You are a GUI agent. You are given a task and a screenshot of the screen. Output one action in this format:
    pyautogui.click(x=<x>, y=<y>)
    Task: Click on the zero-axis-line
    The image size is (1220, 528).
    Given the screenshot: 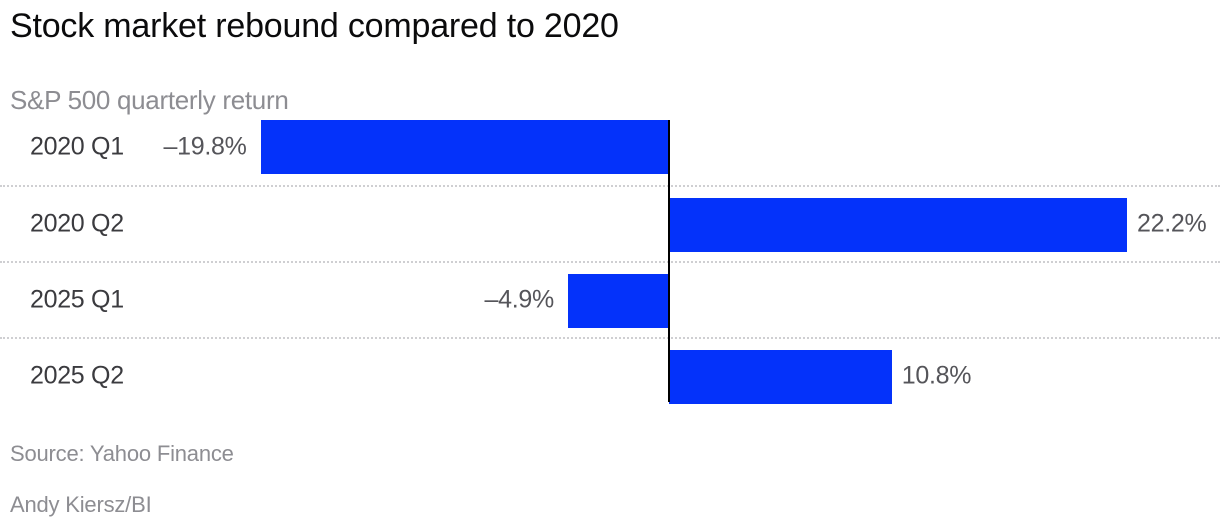 What is the action you would take?
    pyautogui.click(x=669, y=261)
    